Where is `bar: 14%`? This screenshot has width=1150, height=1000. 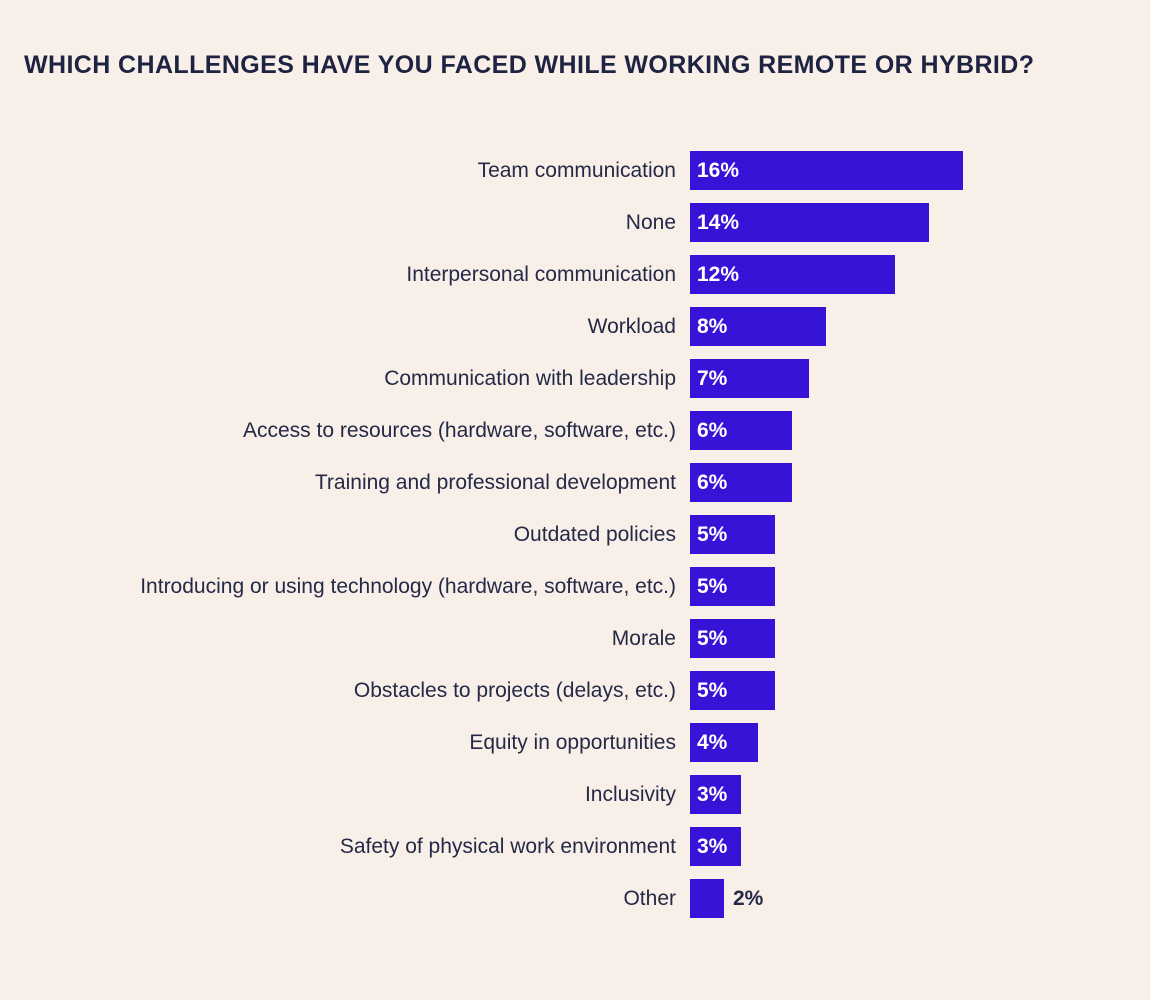
bar: 14% is located at coordinates (809, 222).